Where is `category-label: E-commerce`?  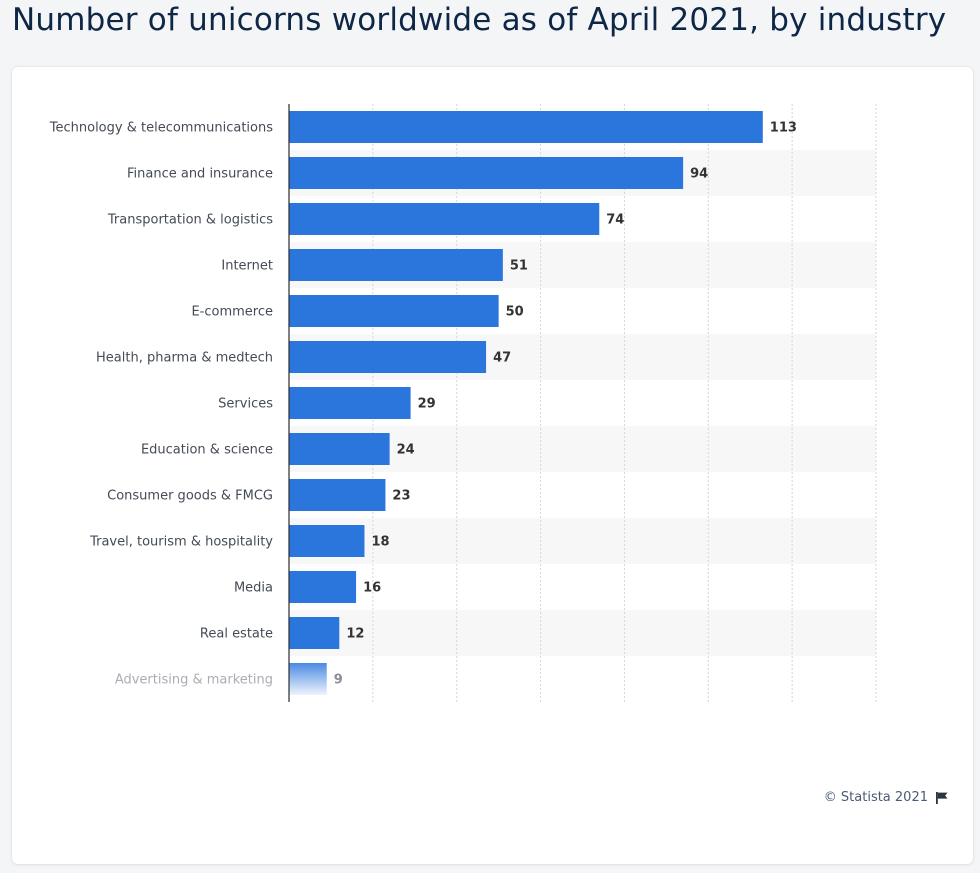
category-label: E-commerce is located at coordinates (232, 312).